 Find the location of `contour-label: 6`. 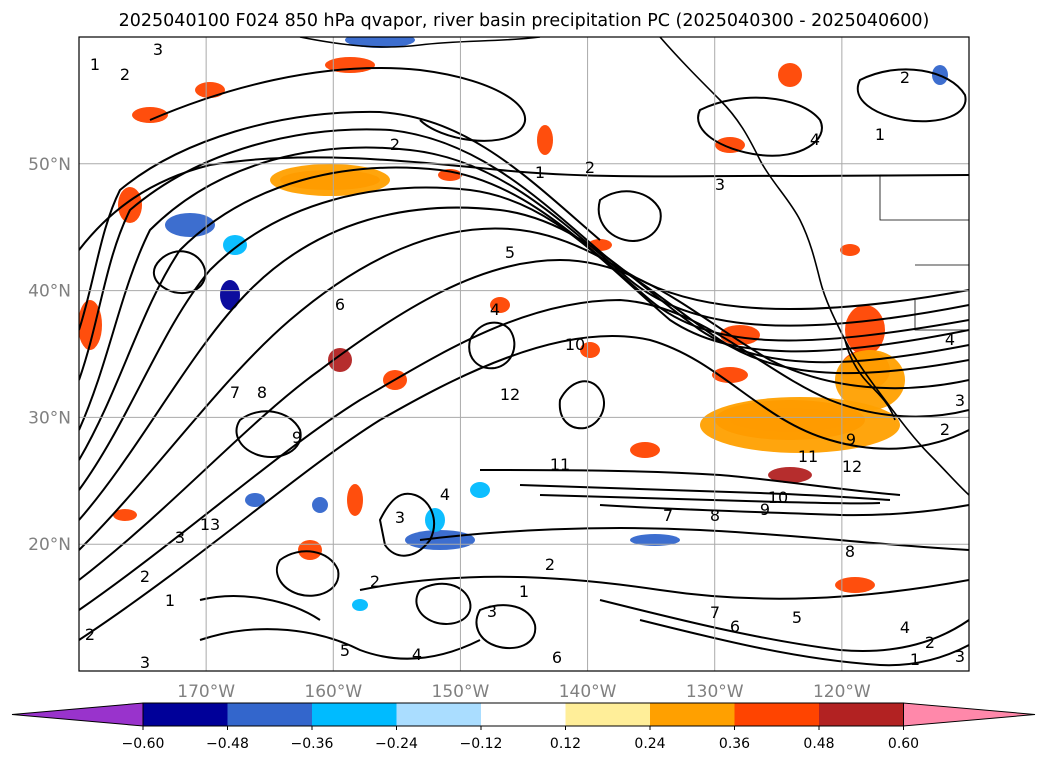

contour-label: 6 is located at coordinates (557, 657).